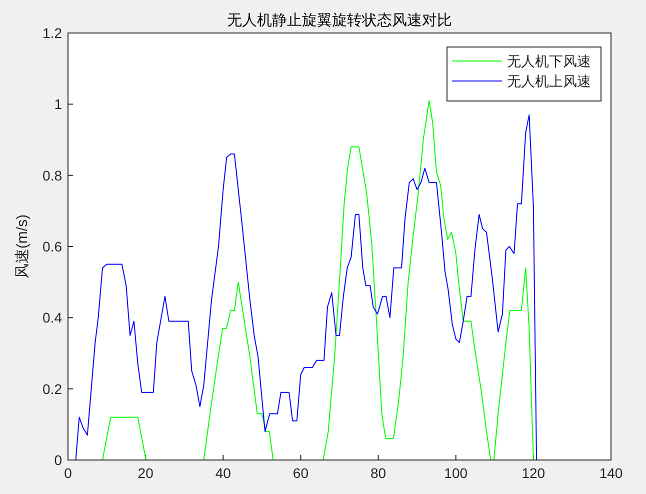  What do you see at coordinates (456, 473) in the screenshot?
I see `xtick: 100` at bounding box center [456, 473].